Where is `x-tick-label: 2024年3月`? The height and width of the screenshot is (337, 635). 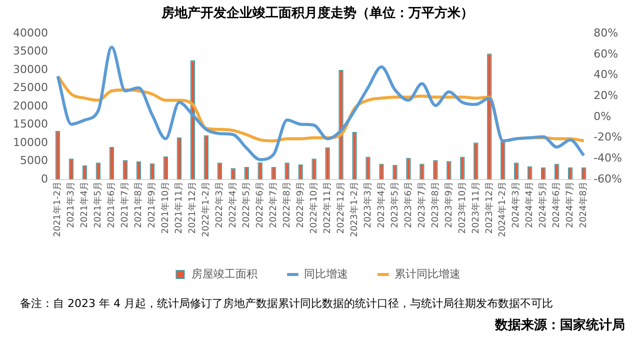
x-tick-label: 2024年3月 is located at coordinates (516, 204).